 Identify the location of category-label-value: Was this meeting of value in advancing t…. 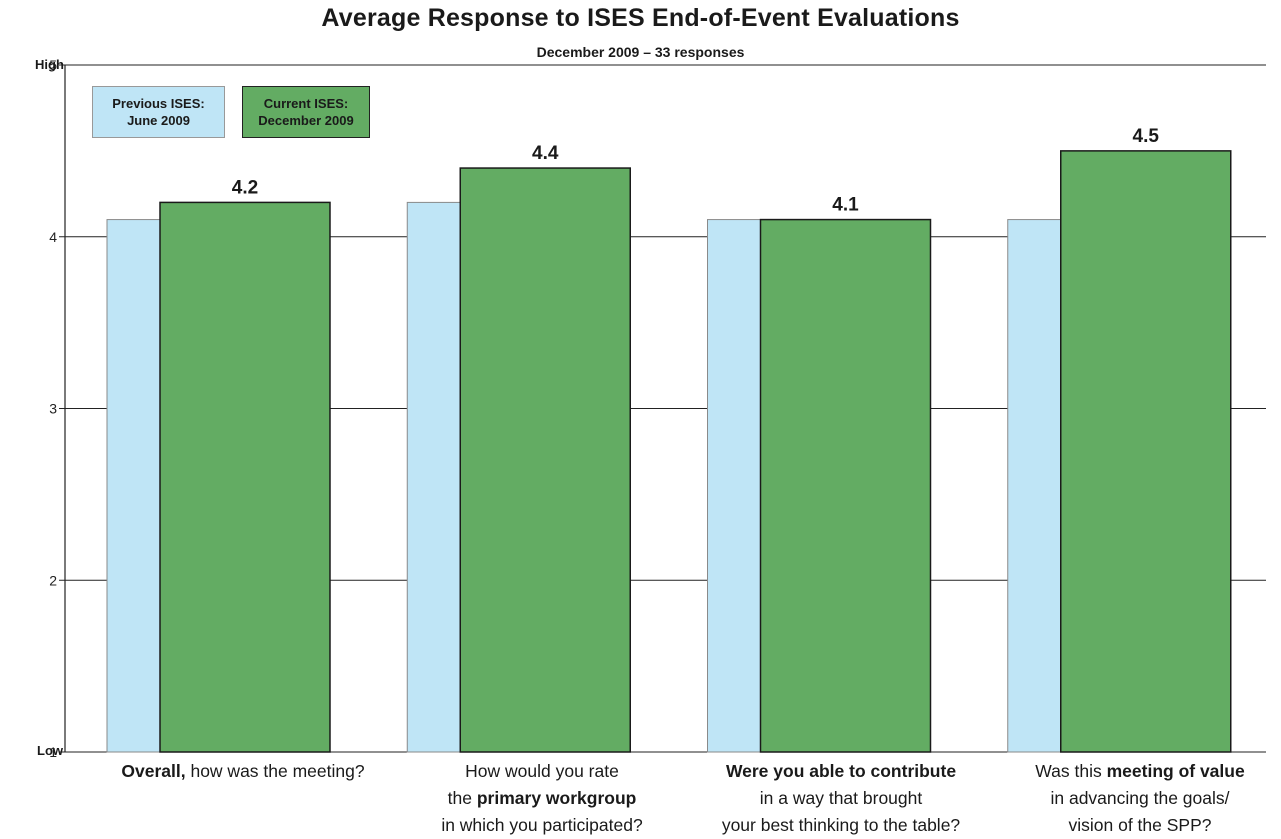
(1140, 798).